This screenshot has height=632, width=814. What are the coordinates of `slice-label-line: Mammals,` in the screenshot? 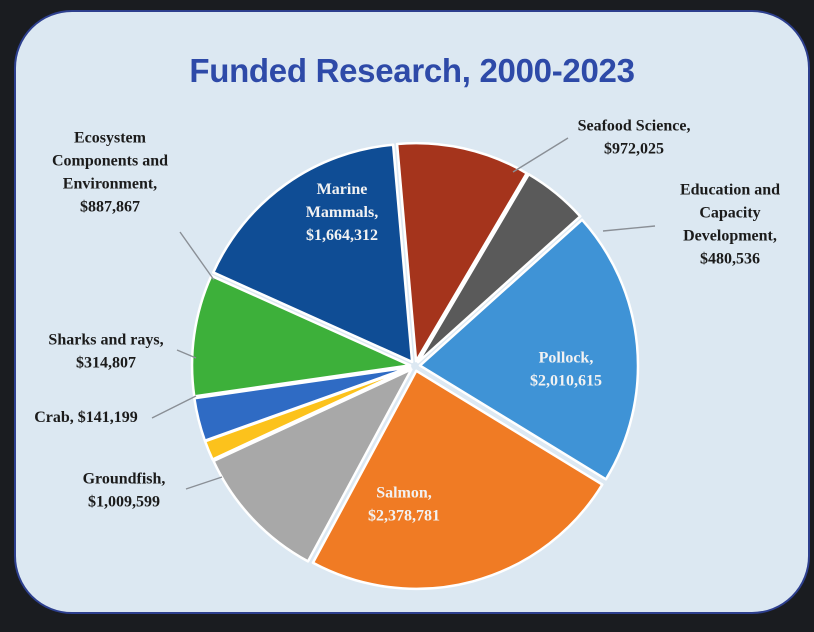 It's located at (342, 212).